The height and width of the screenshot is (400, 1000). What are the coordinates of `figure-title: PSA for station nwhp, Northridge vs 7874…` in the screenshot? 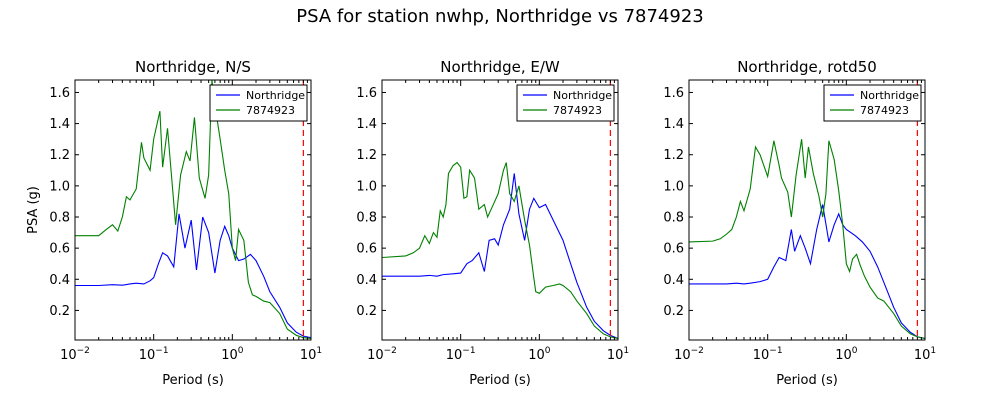 It's located at (500, 16).